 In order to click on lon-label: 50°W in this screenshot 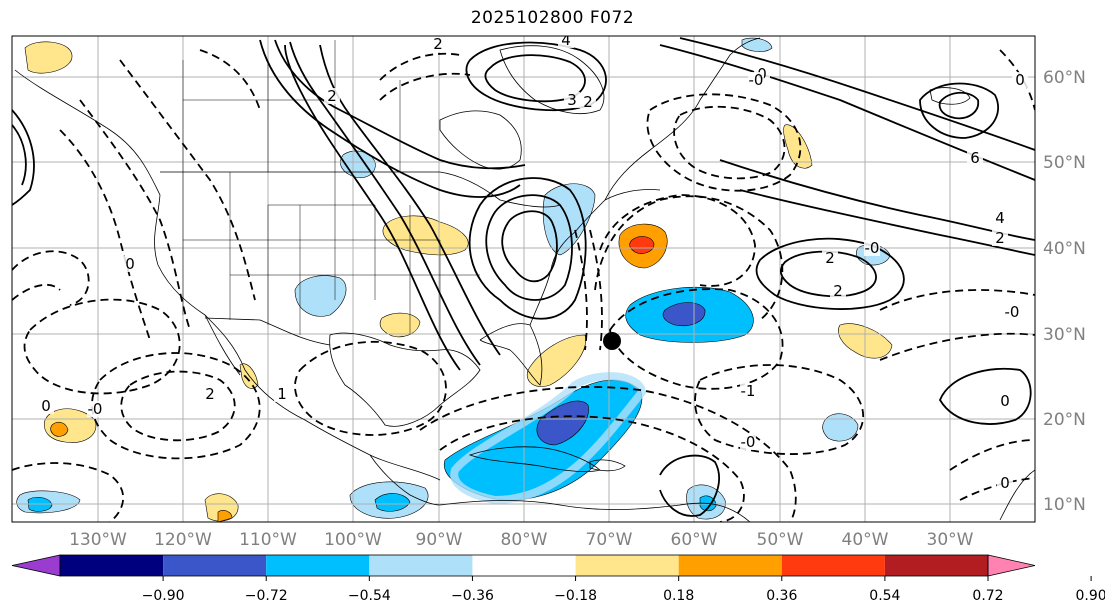, I will do `click(780, 540)`.